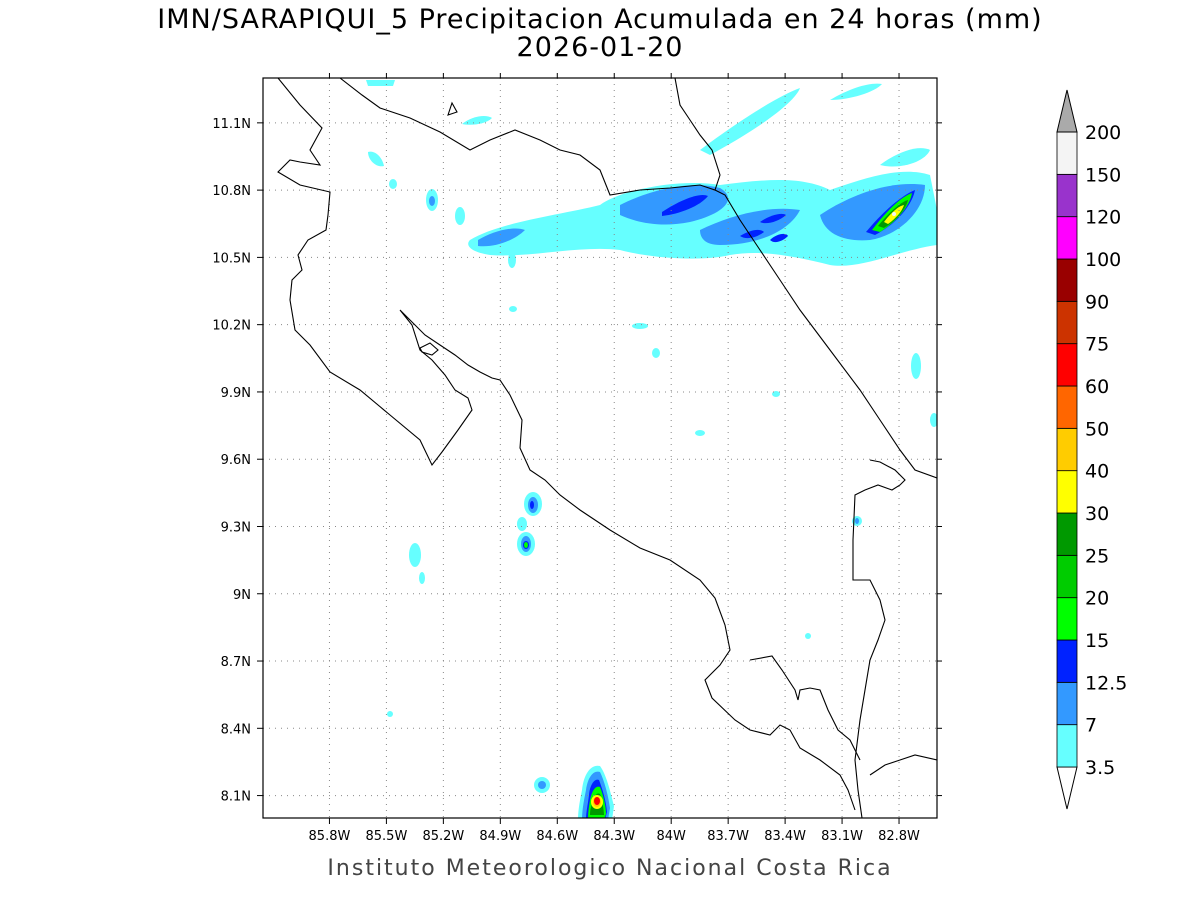 The image size is (1200, 900). What do you see at coordinates (1091, 726) in the screenshot?
I see `legend-label: 7` at bounding box center [1091, 726].